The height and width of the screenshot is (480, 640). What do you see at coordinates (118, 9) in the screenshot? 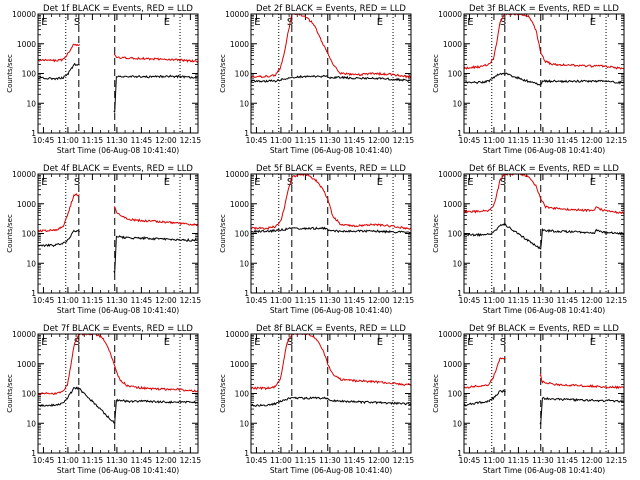
I see `panel-title: Det 1f BLACK = Events, RED = LLD` at bounding box center [118, 9].